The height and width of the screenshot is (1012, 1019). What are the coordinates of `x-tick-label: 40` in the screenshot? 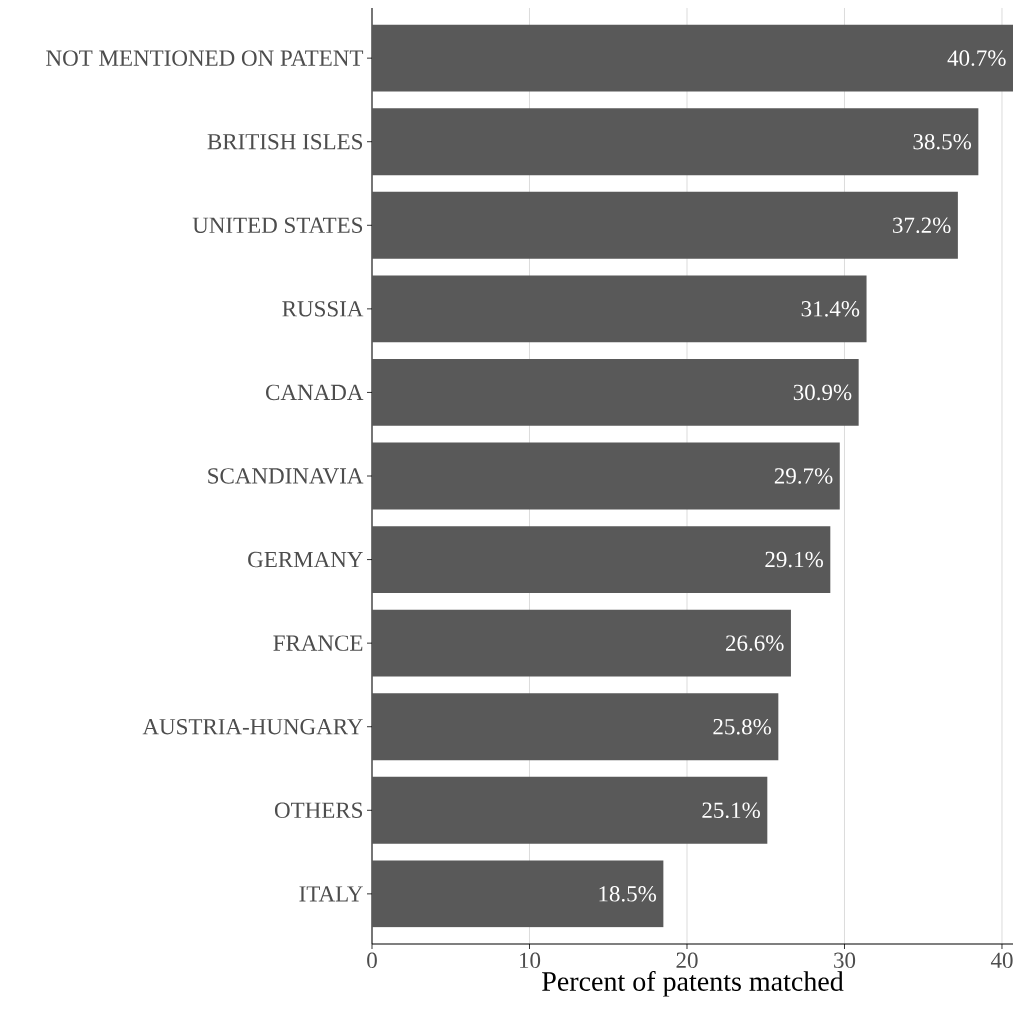 It's located at (1001, 960).